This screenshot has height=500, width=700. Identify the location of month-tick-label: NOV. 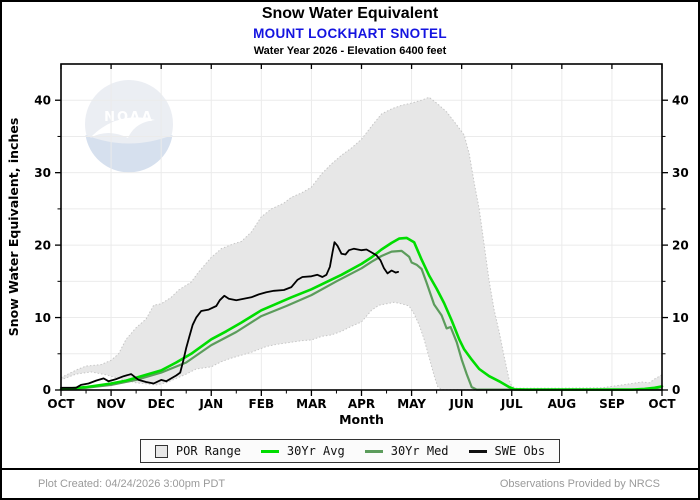
(111, 404).